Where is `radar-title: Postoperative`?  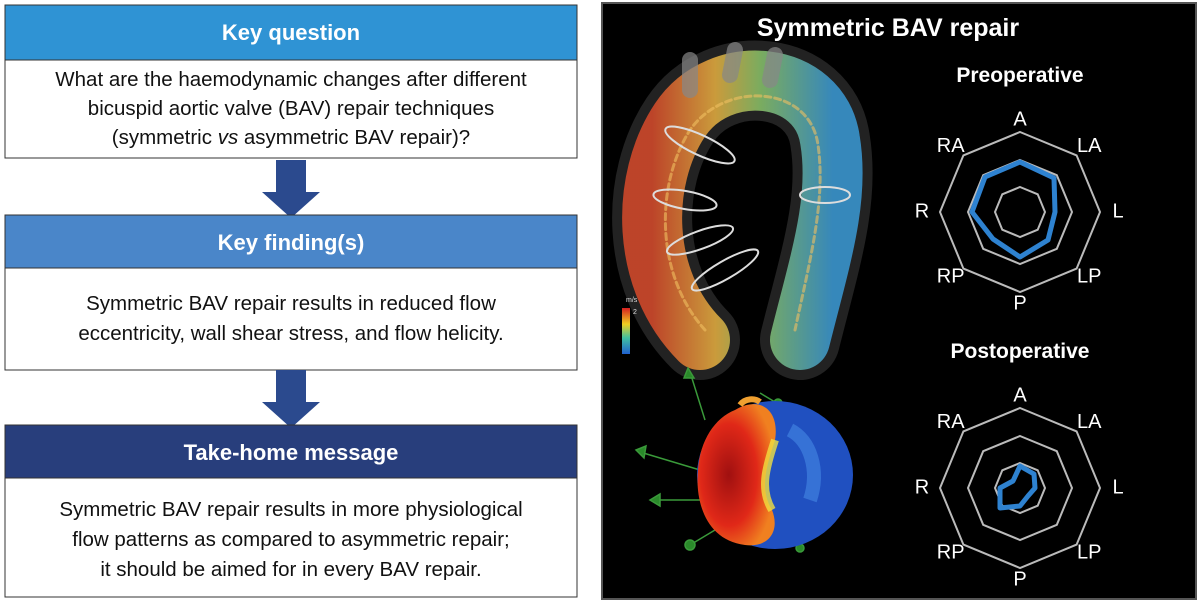 radar-title: Postoperative is located at coordinates (1020, 351).